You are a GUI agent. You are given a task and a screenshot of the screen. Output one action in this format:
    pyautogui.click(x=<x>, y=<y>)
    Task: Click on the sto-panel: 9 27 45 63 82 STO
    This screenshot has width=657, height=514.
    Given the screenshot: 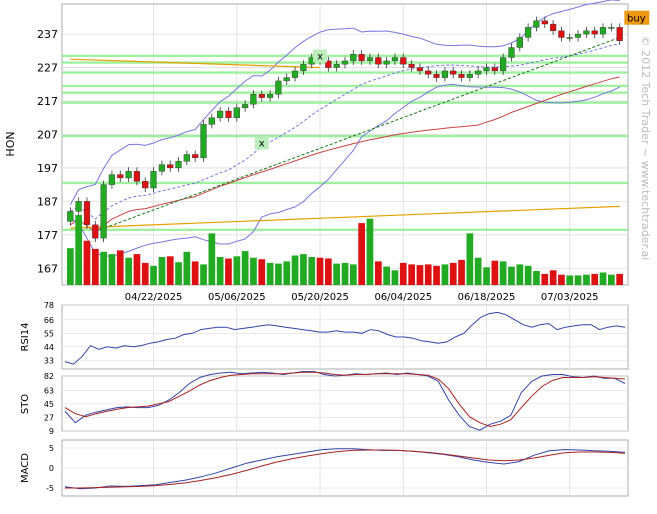 What is the action you would take?
    pyautogui.click(x=324, y=403)
    